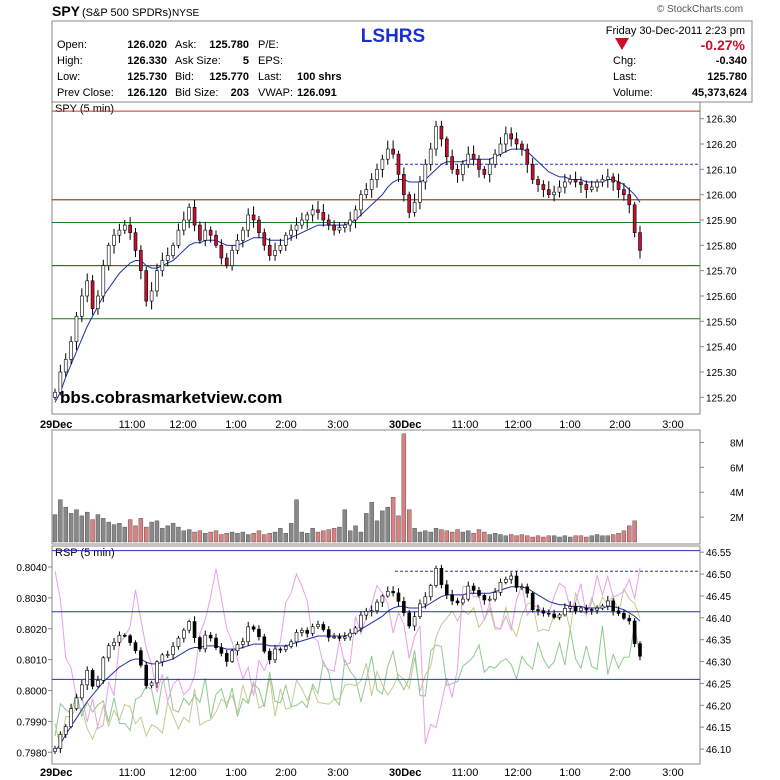 The image size is (780, 780). Describe the element at coordinates (633, 93) in the screenshot. I see `field-label: Volume:` at that location.